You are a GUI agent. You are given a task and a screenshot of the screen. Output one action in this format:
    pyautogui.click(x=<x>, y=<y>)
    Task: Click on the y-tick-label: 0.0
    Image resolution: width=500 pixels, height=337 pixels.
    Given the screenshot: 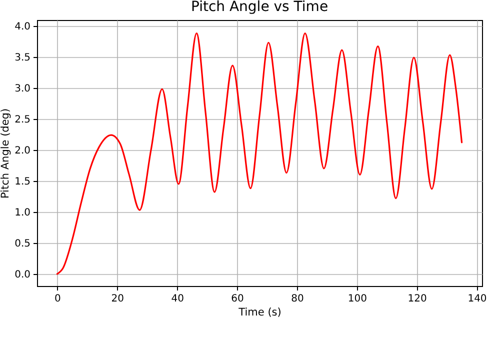 What is the action you would take?
    pyautogui.click(x=22, y=274)
    